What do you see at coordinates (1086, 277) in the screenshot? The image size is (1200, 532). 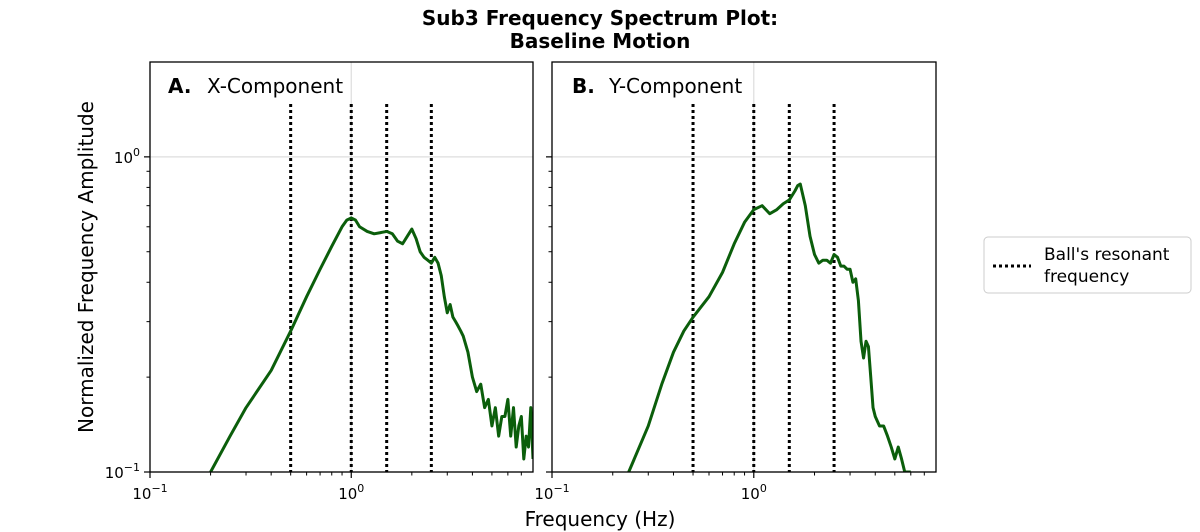 I see `legend-label-line2: frequency` at bounding box center [1086, 277].